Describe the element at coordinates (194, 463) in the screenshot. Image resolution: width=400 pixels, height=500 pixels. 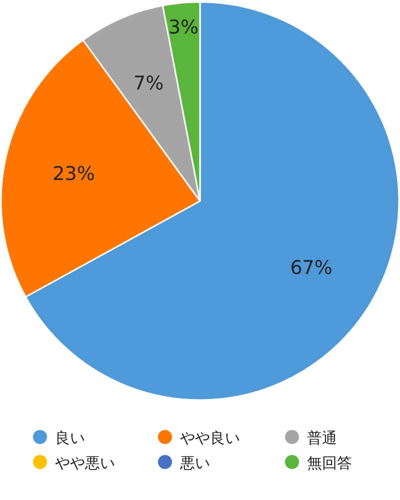
I see `legend-label: 悪い` at that location.